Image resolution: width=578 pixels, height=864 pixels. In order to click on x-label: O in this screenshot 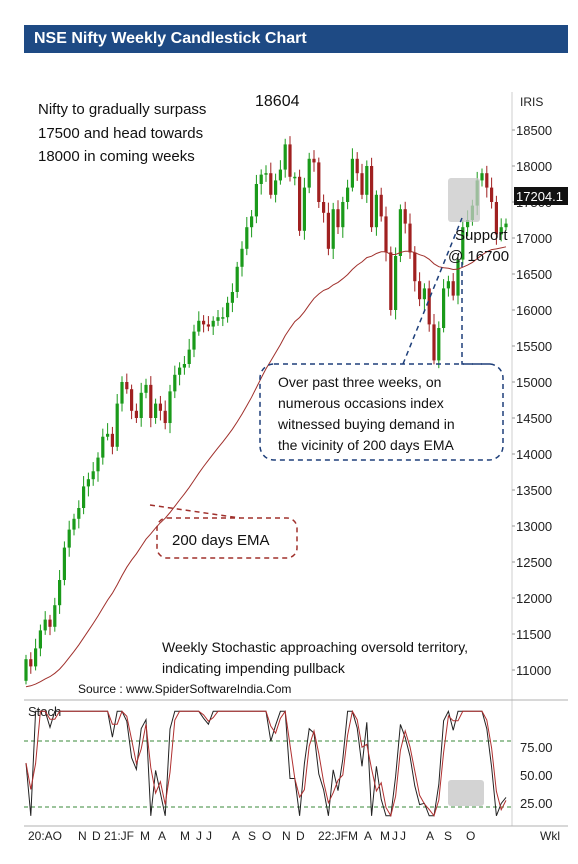, I will do `click(470, 836)`.